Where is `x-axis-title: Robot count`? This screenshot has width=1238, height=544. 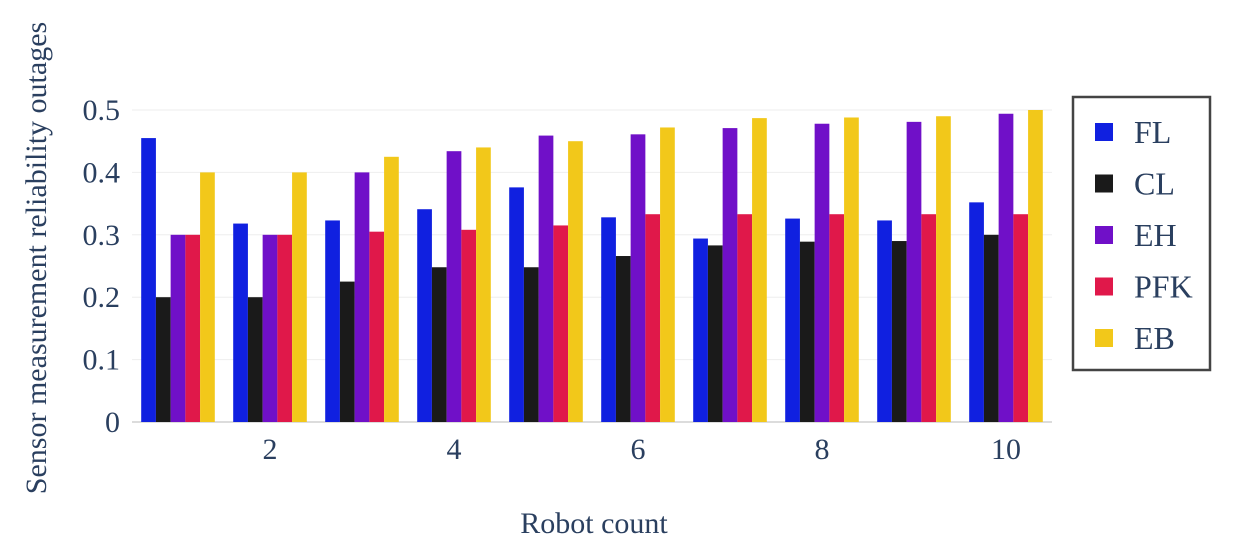
x-axis-title: Robot count is located at coordinates (594, 523).